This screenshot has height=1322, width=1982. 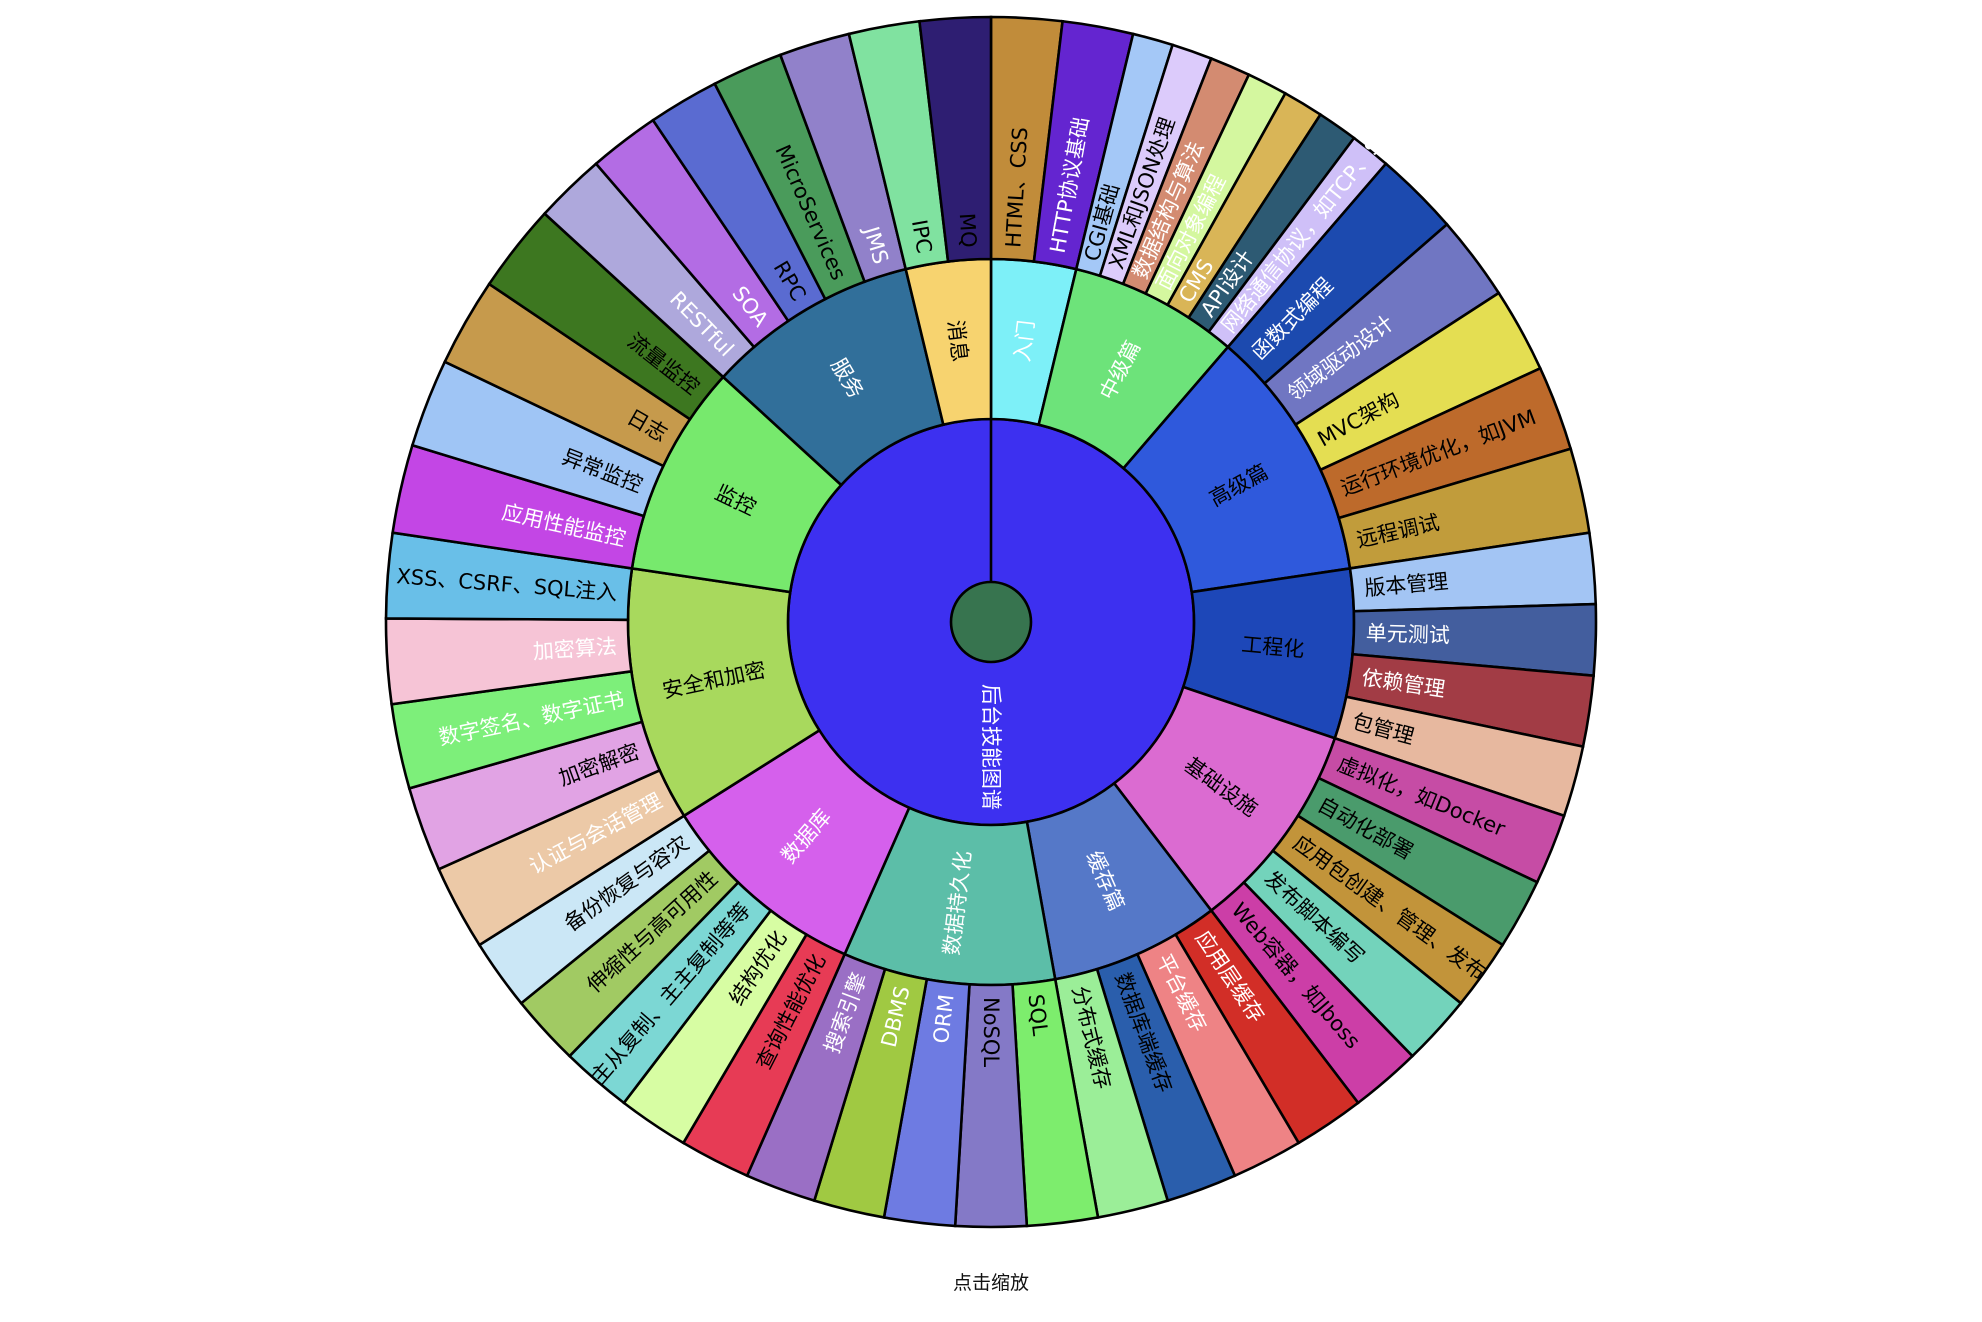 I want to click on leaf-mq, so click(x=955, y=139).